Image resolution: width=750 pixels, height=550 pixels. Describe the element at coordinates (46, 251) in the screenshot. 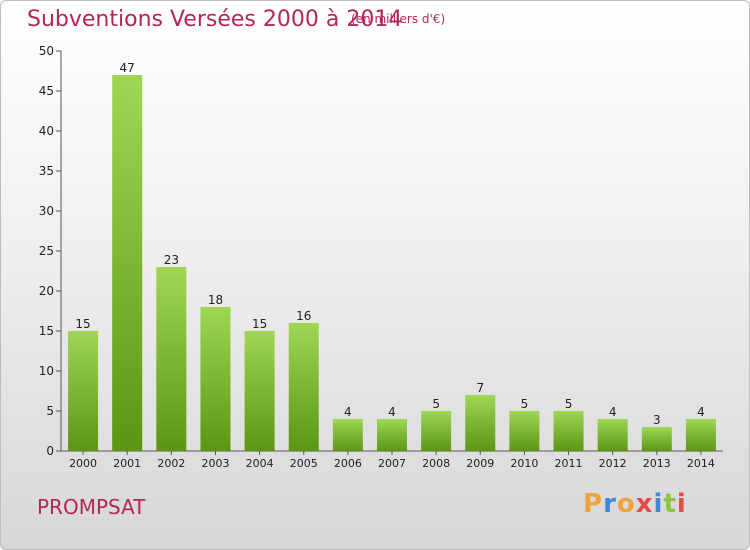

I see `y-tick-label: 25` at that location.